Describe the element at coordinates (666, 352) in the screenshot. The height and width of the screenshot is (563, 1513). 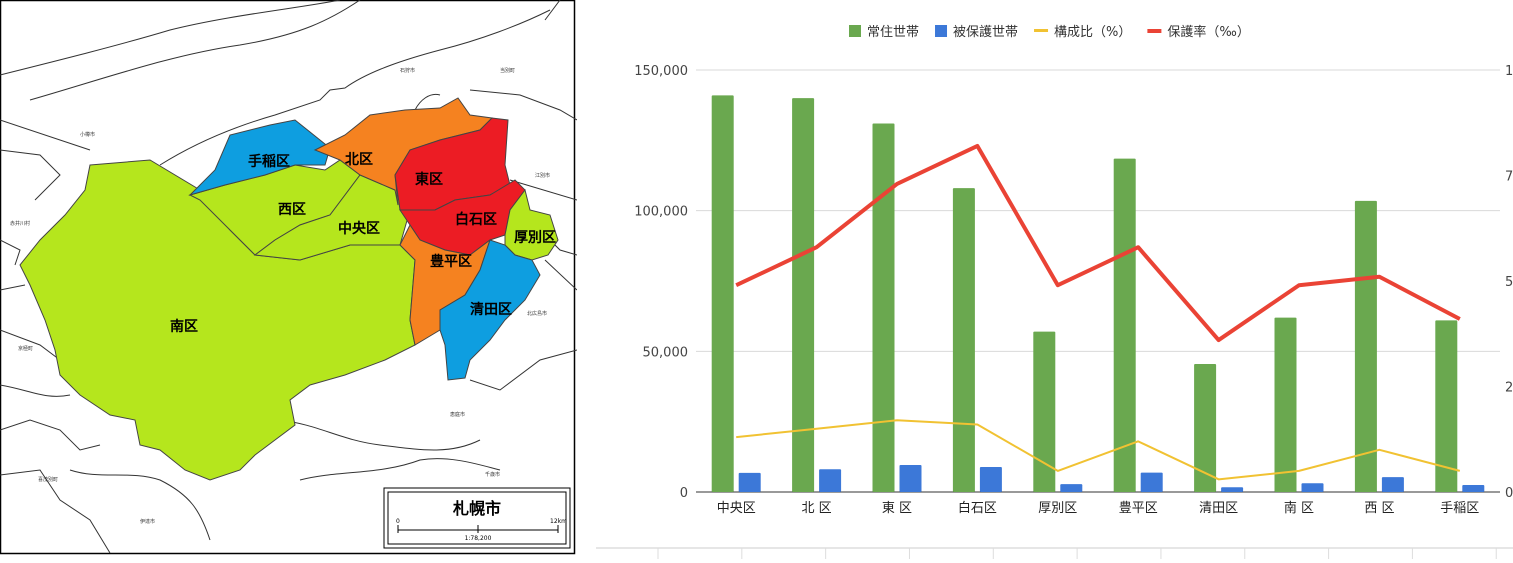
I see `left-tick-label: 50,000` at that location.